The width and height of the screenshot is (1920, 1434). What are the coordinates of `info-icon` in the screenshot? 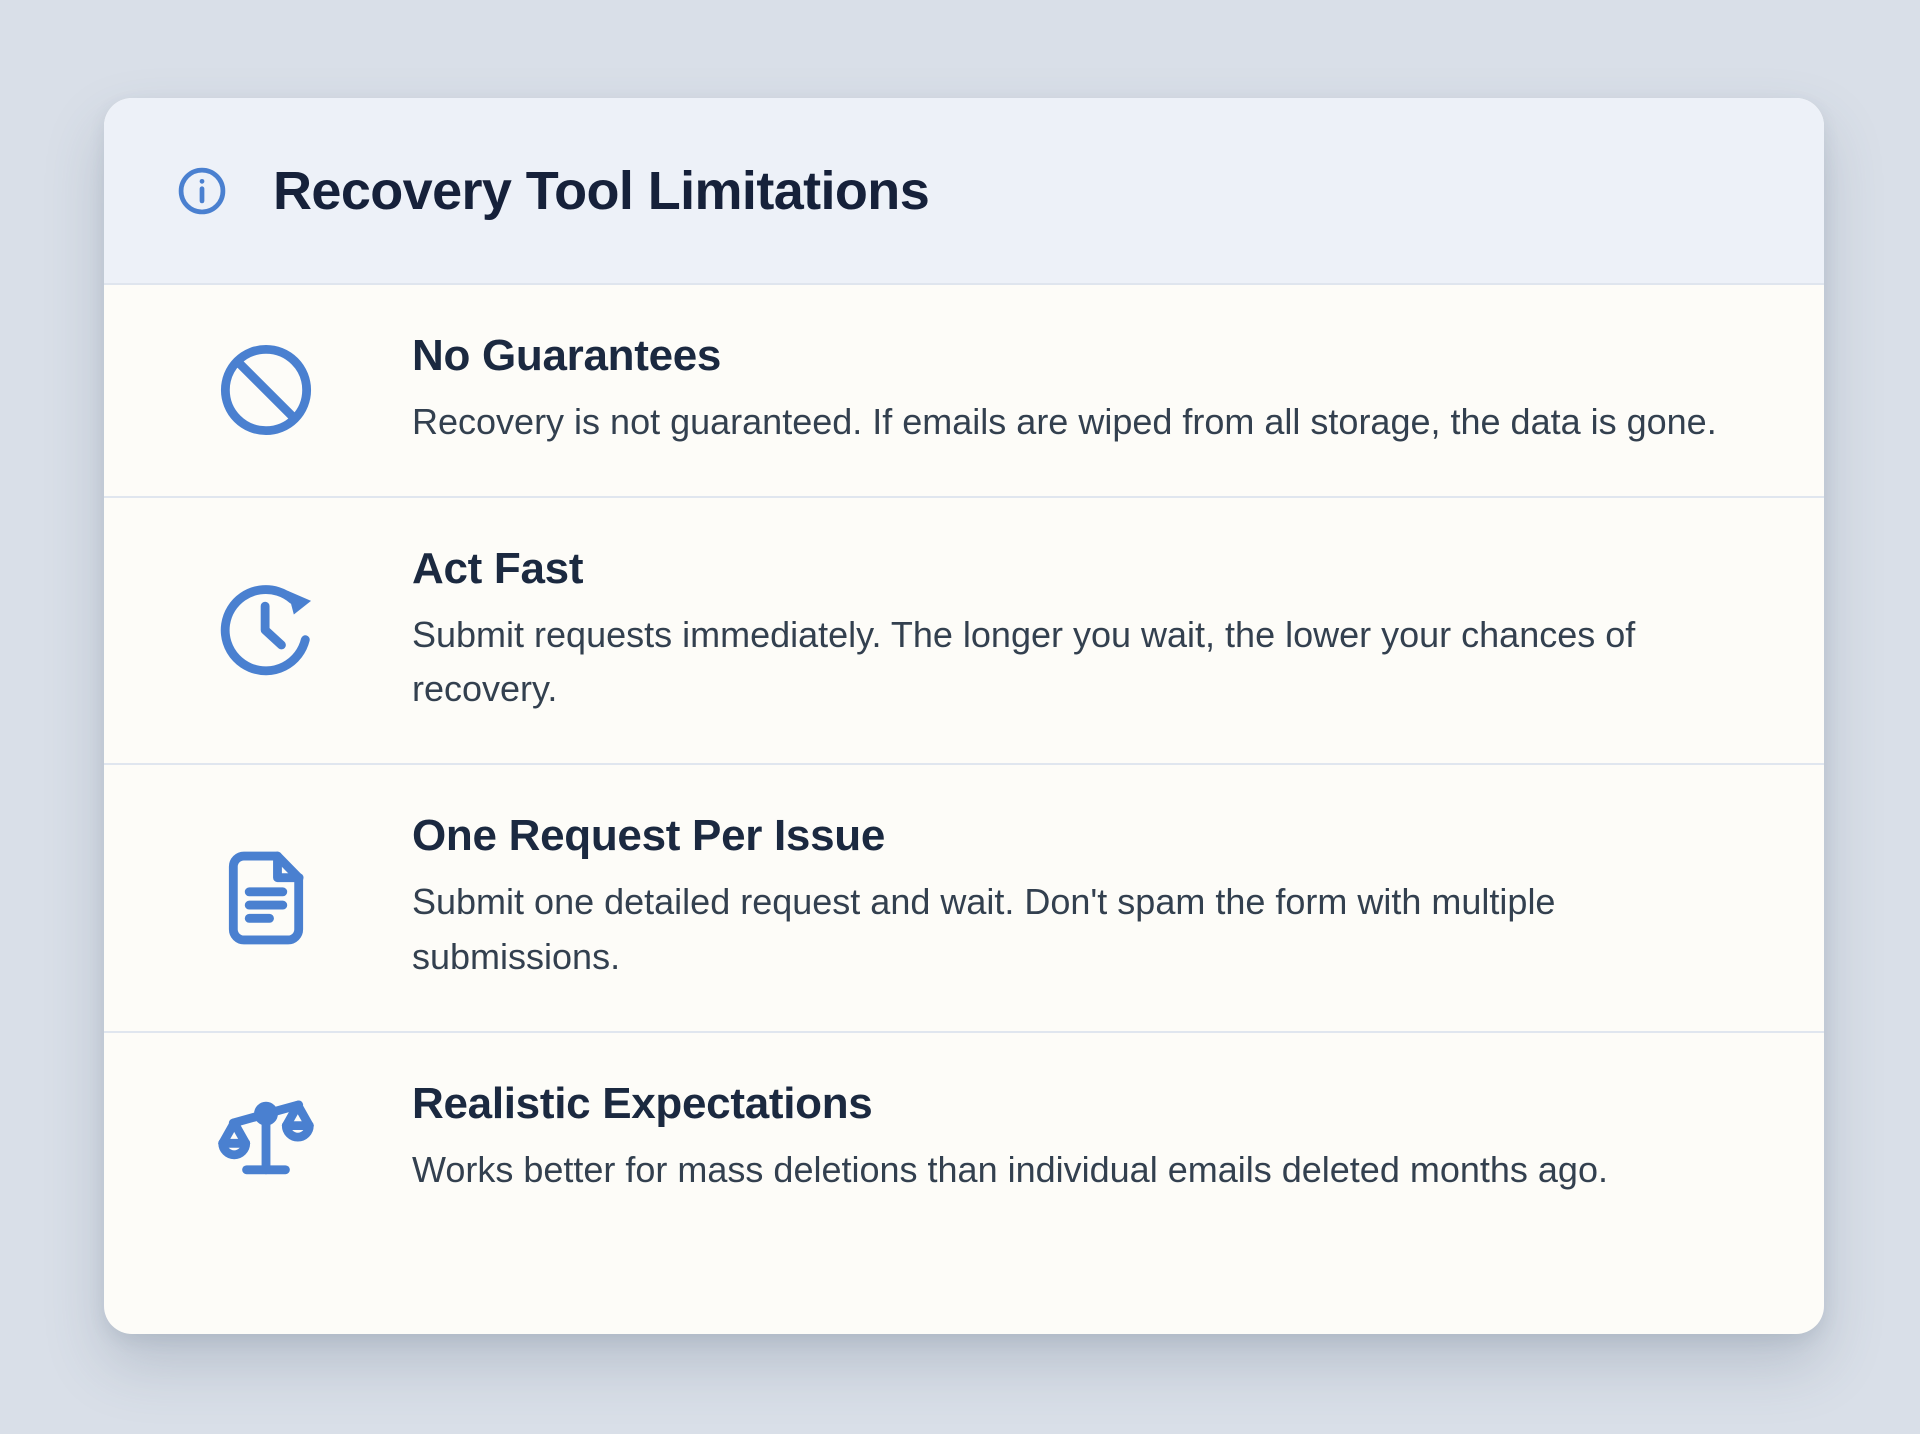 It's located at (202, 191).